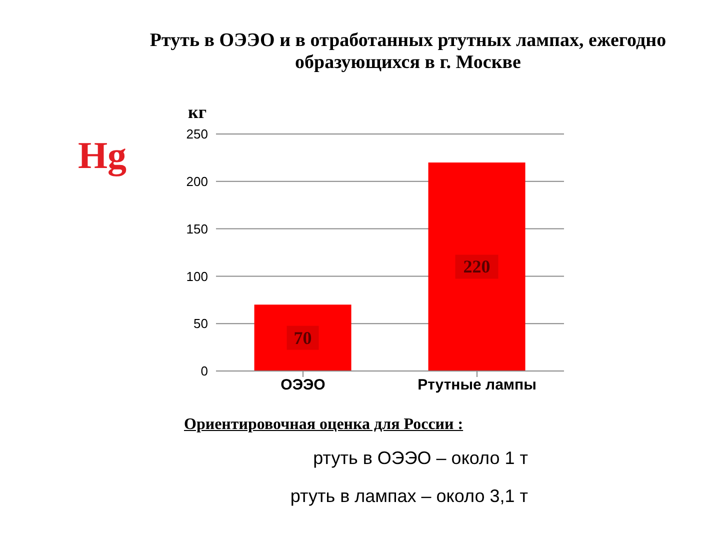 This screenshot has width=720, height=540. I want to click on x-tick-label: Ртутные лампы, so click(477, 385).